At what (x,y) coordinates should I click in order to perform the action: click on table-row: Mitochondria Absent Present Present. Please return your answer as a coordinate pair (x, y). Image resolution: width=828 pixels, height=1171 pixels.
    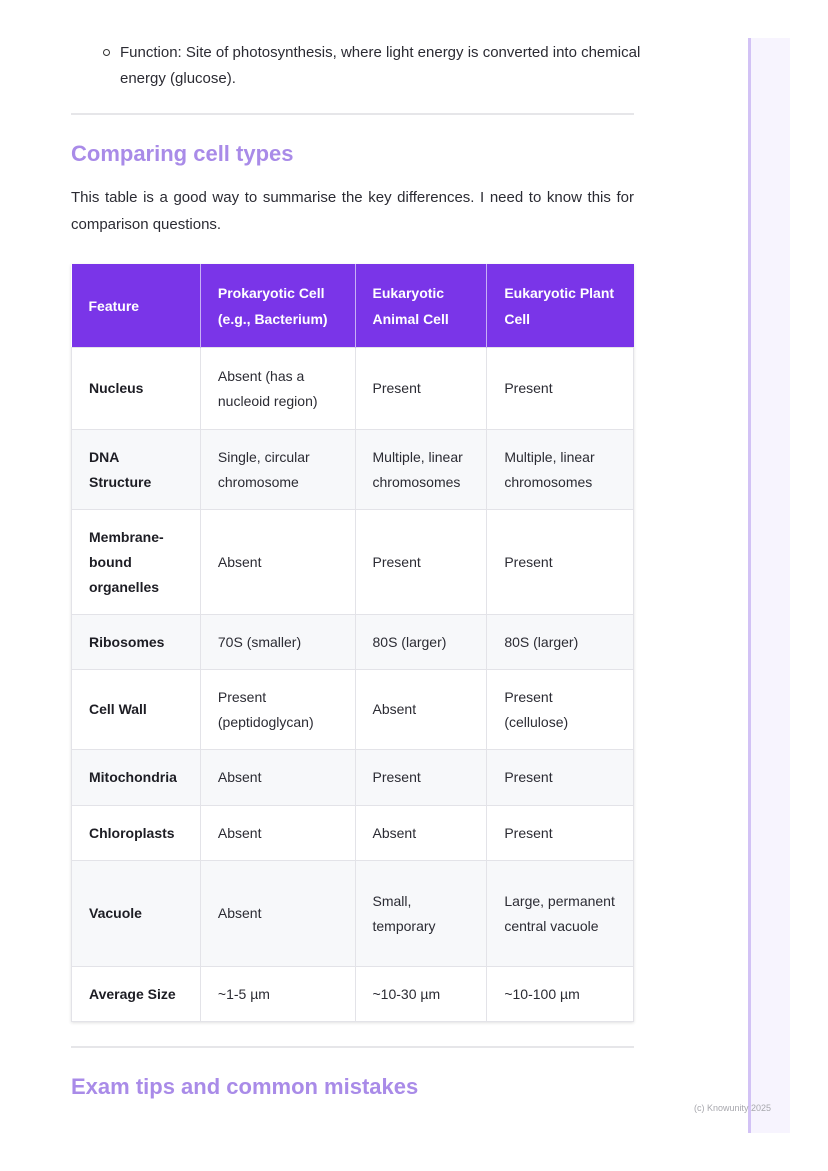
    Looking at the image, I should click on (352, 777).